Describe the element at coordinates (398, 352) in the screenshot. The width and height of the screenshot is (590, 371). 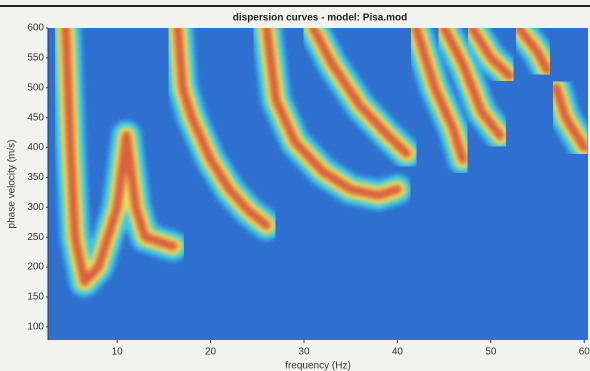
I see `x-tick-label: 40` at that location.